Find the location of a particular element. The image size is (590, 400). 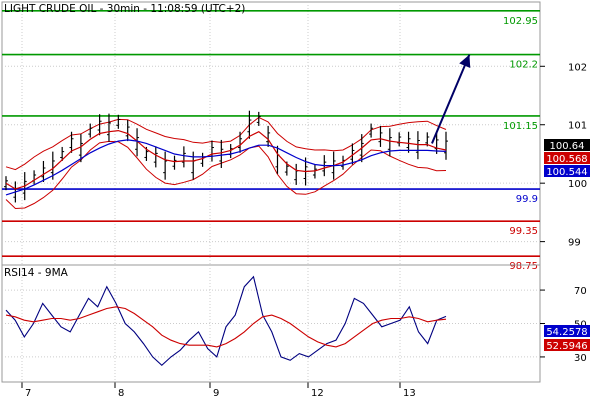

y-tick-label: 102 is located at coordinates (577, 67).